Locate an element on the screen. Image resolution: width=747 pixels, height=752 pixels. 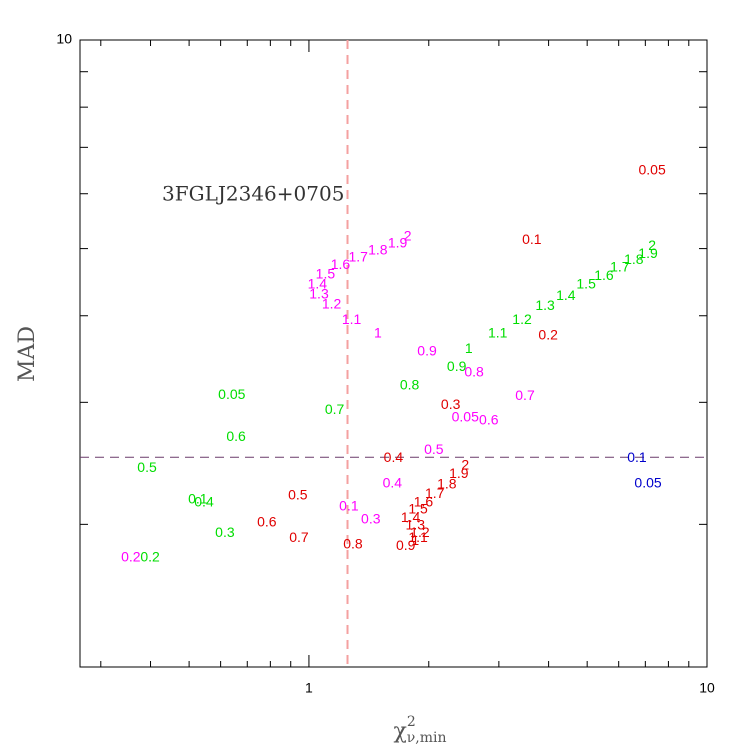
y-tick-label: 10 is located at coordinates (64, 39).